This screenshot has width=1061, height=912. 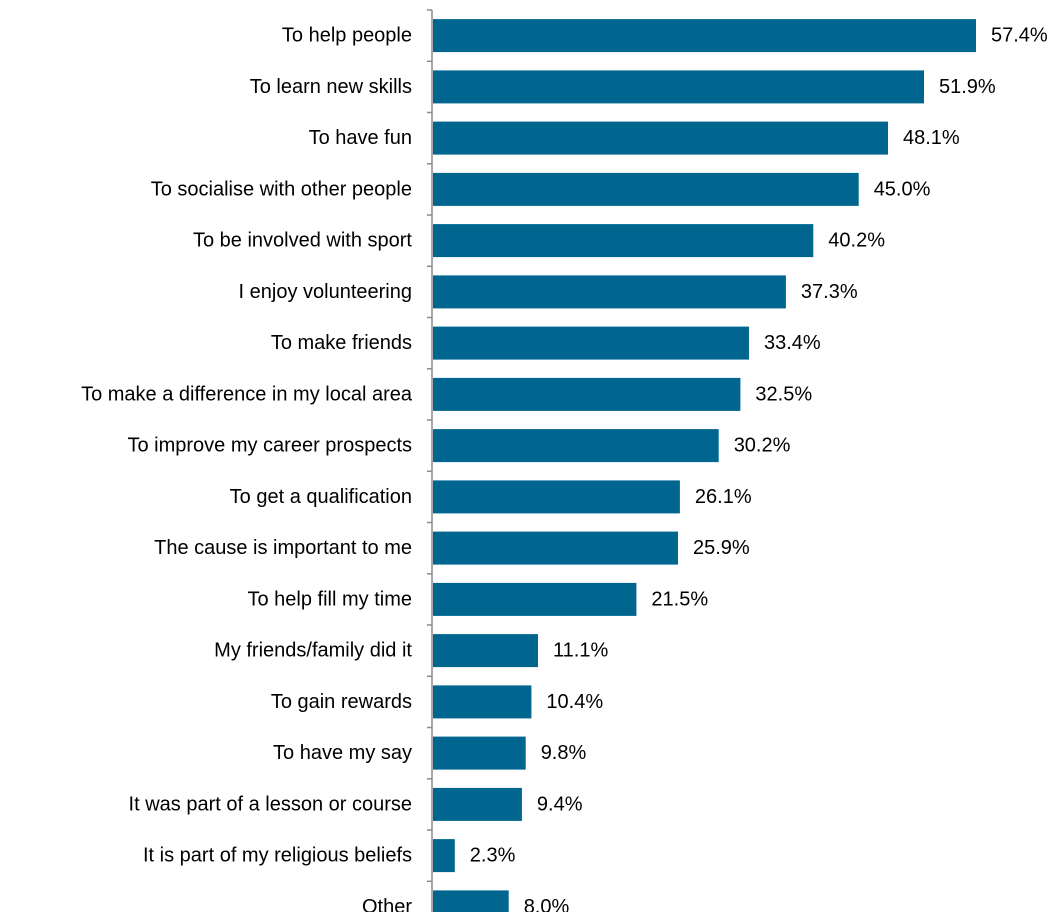 I want to click on category-label: To gain rewards, so click(x=341, y=702).